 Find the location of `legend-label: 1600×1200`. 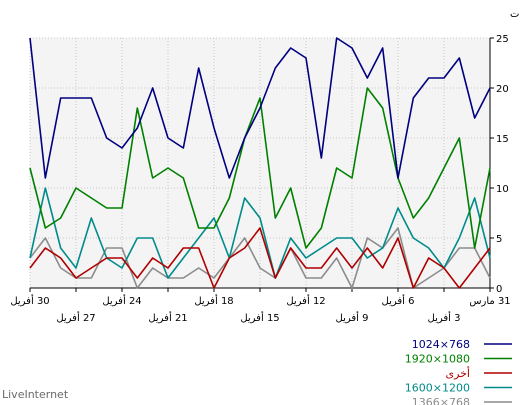

legend-label: 1600×1200 is located at coordinates (437, 388).